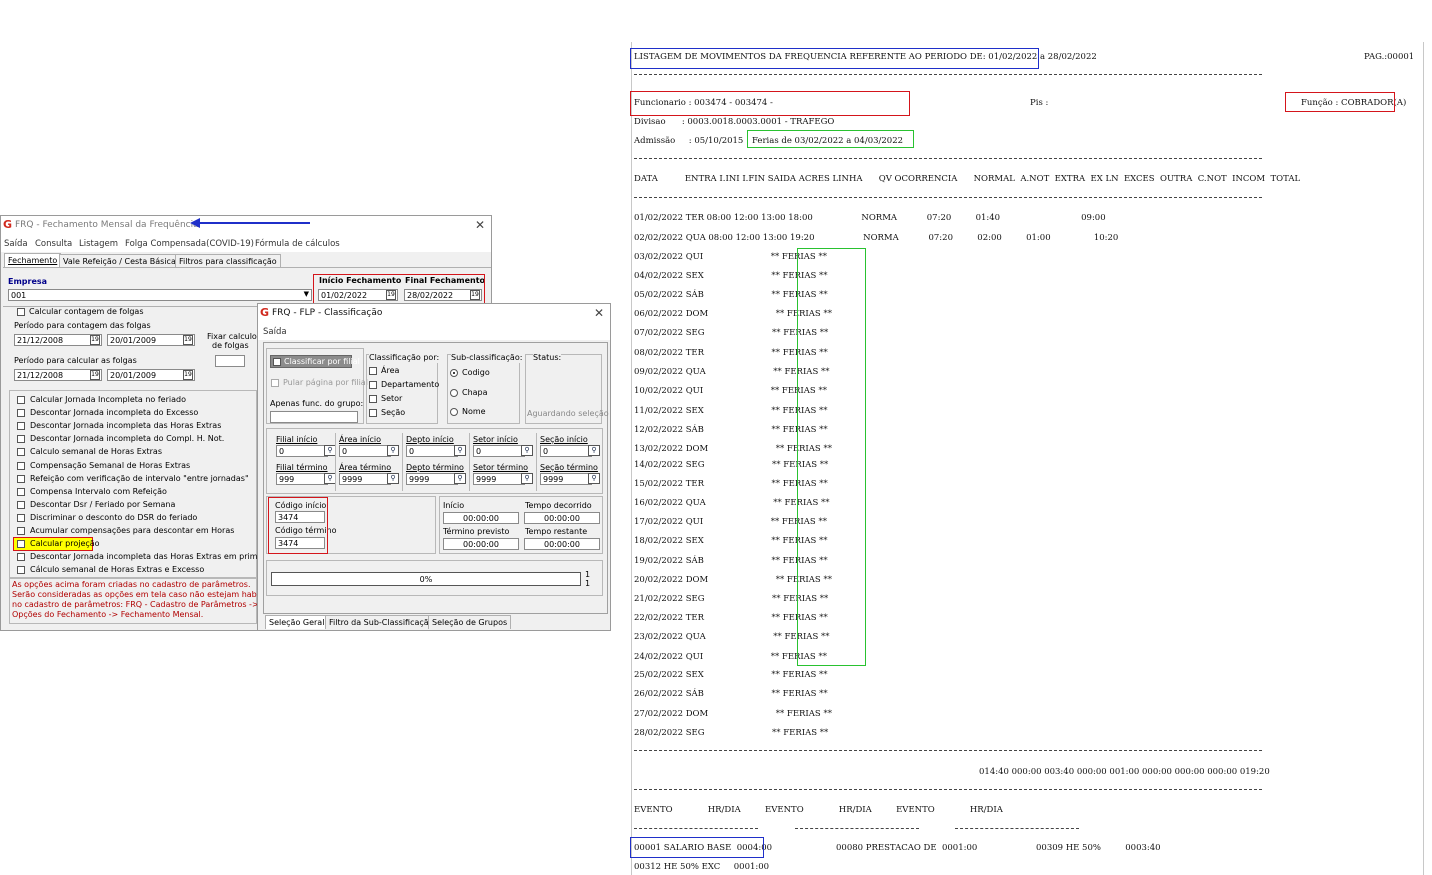  I want to click on tab-selecao-grupos: Seleção de Grupos, so click(470, 622).